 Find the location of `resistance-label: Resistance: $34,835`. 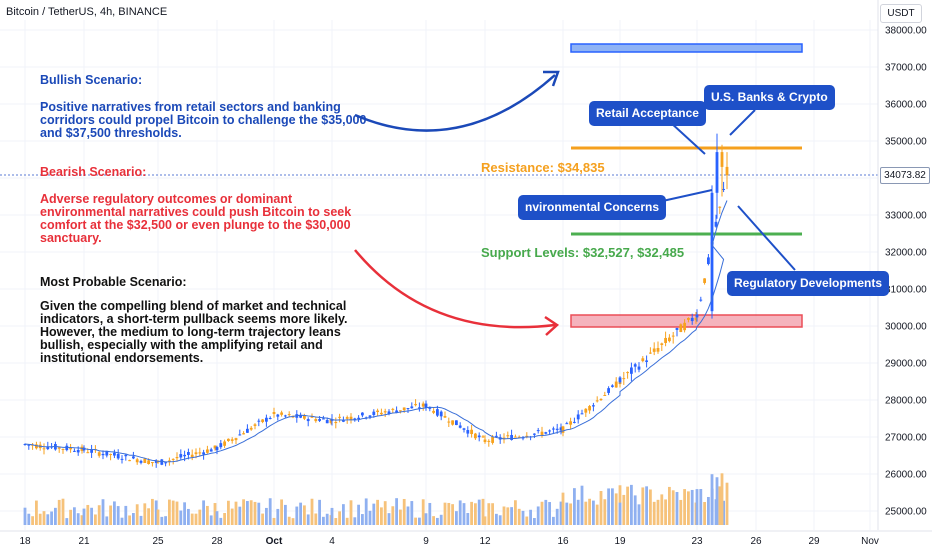

resistance-label: Resistance: $34,835 is located at coordinates (543, 167).